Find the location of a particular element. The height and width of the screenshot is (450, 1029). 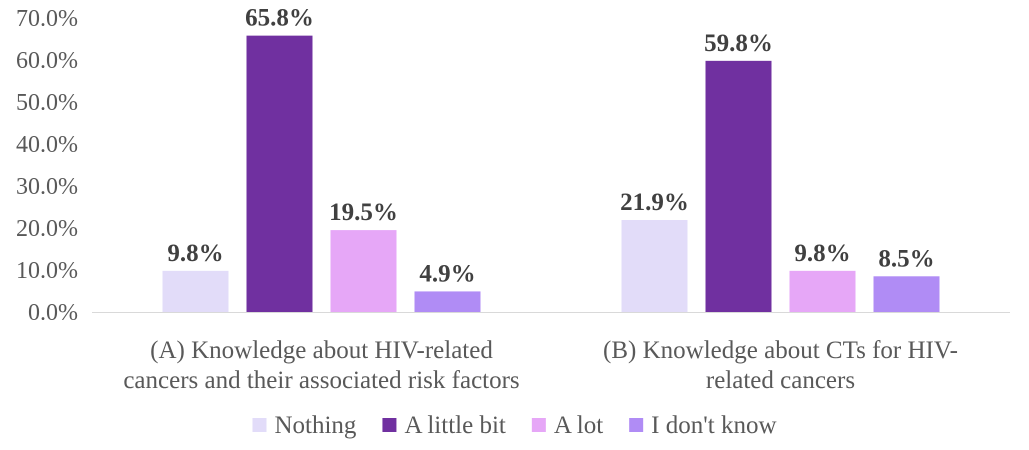

data-label: 21.9% is located at coordinates (654, 202).